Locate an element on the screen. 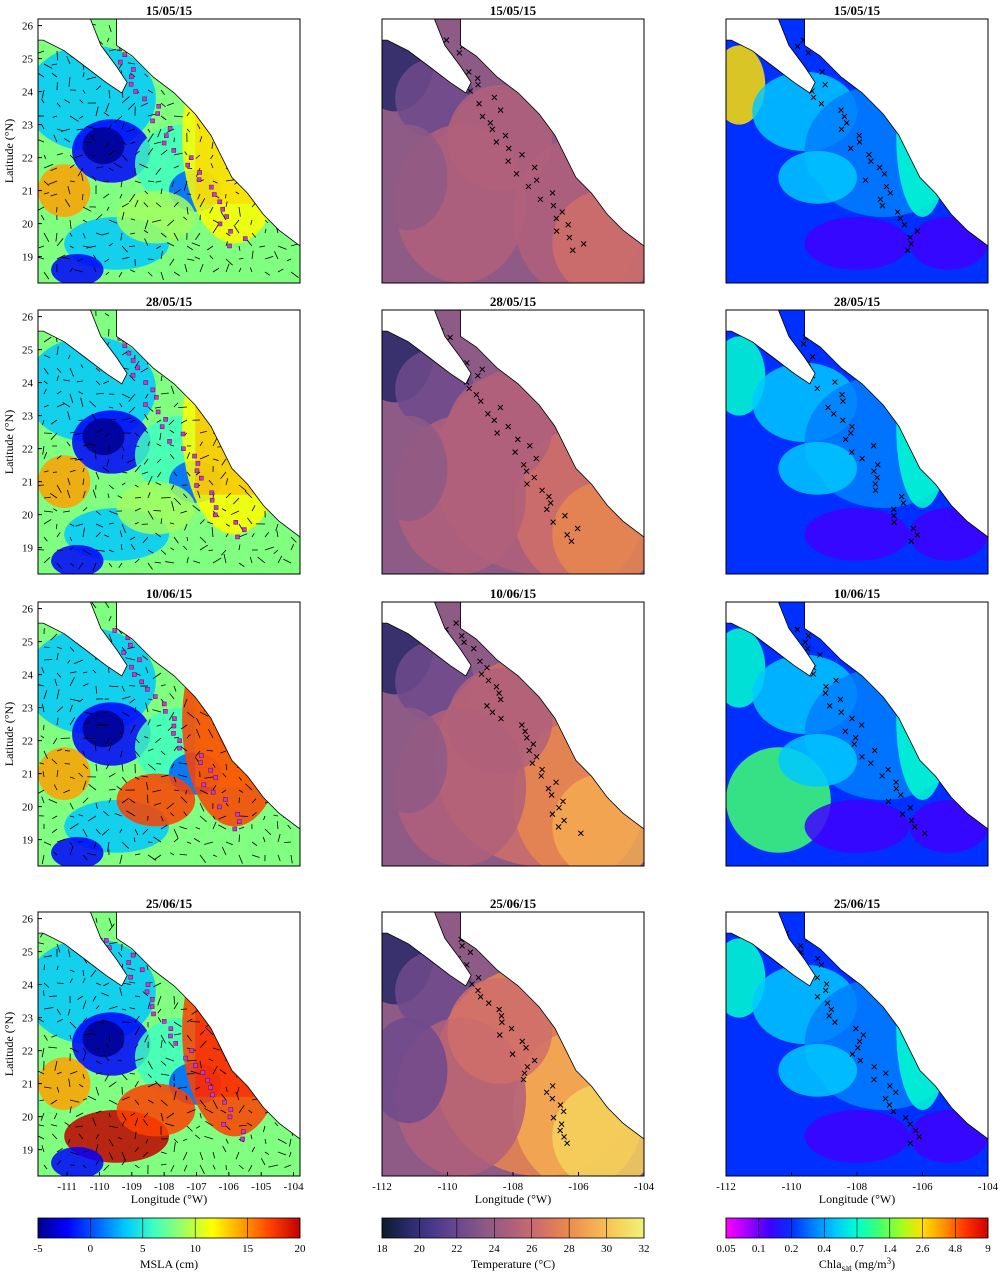 The height and width of the screenshot is (1281, 1000). colorbar-tick-label: 30 is located at coordinates (607, 1249).